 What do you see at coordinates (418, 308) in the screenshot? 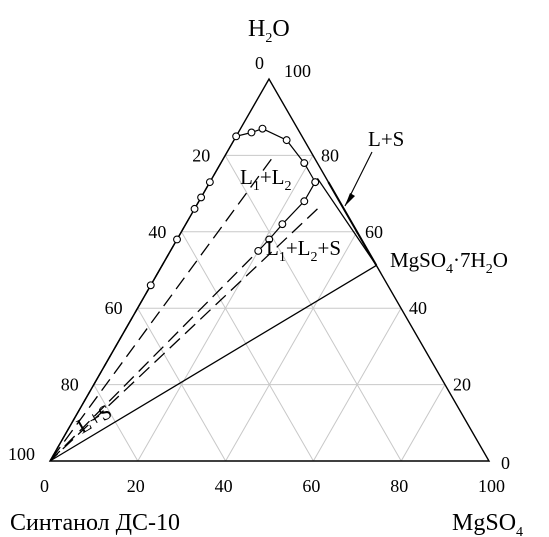
I see `right-tick-40: 40` at bounding box center [418, 308].